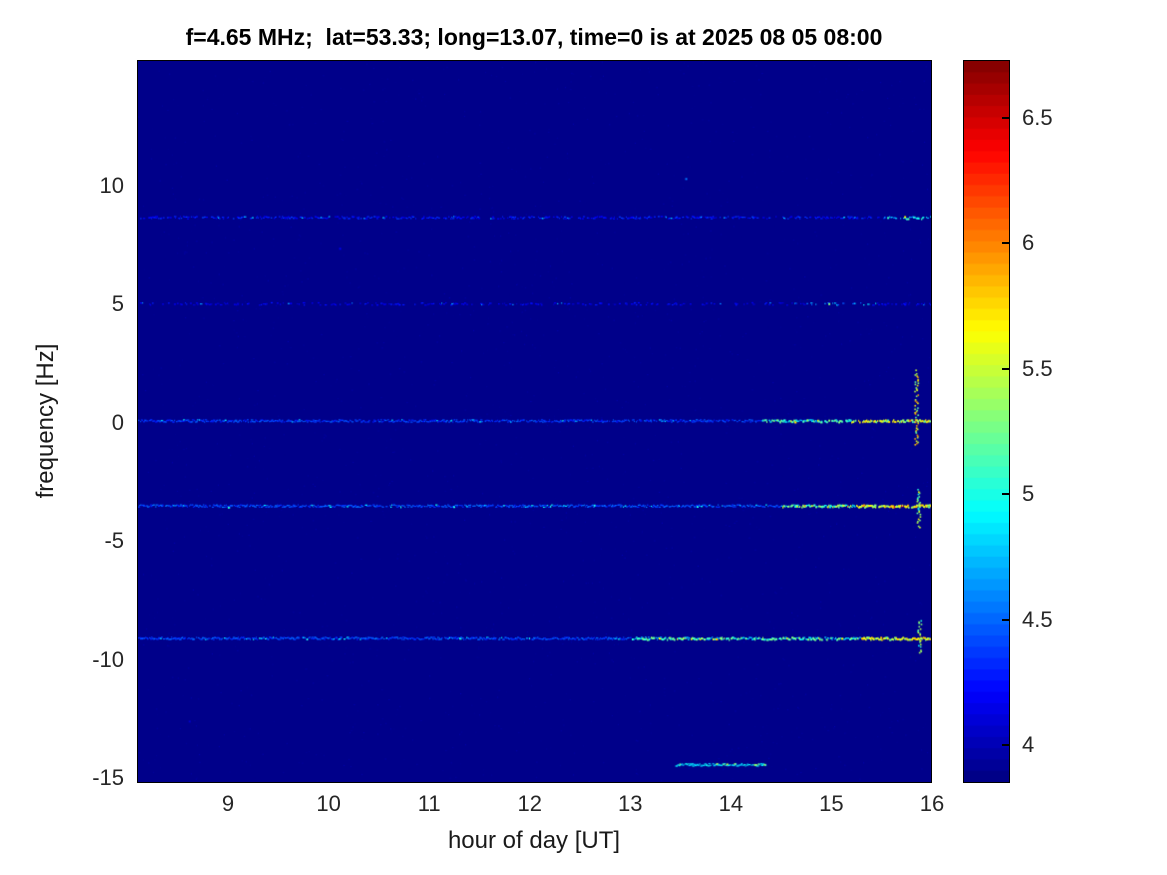 The width and height of the screenshot is (1167, 875). I want to click on y-tick-label: -10, so click(108, 659).